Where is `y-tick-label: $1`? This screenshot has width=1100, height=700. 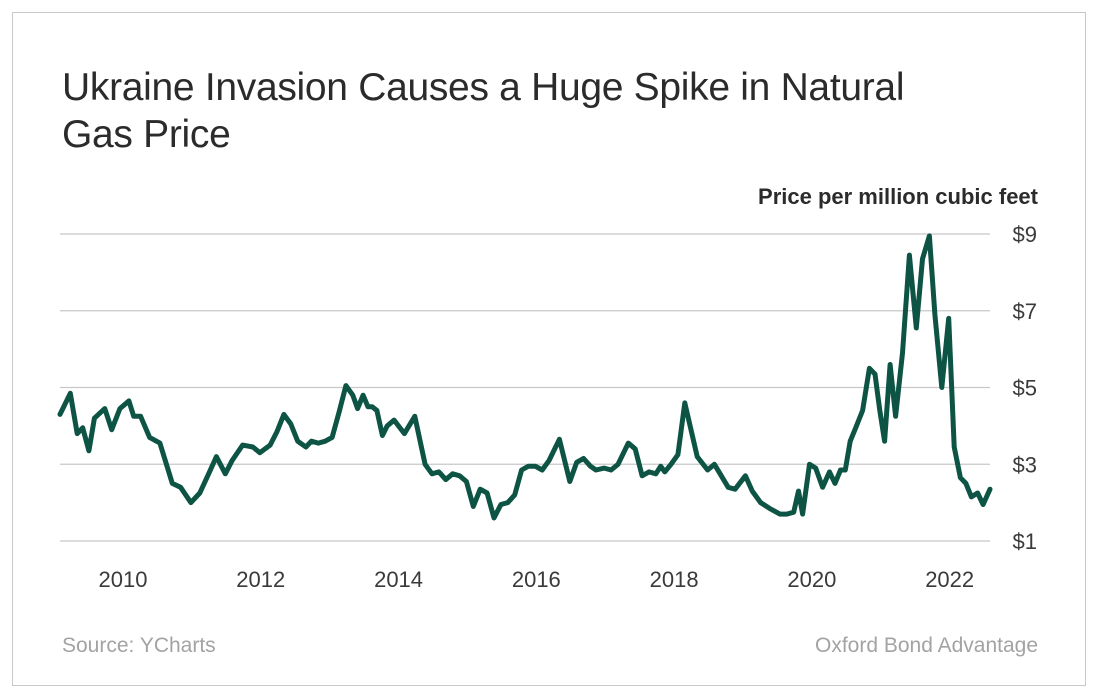
y-tick-label: $1 is located at coordinates (1025, 541).